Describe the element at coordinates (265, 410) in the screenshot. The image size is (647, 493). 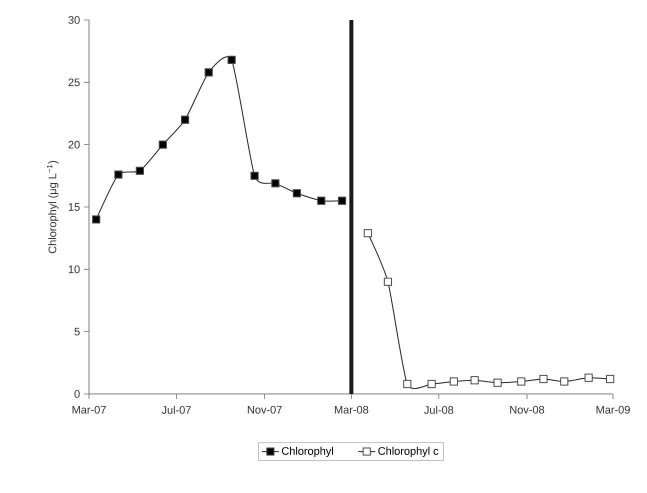
I see `x-tick-label: Nov-07` at that location.